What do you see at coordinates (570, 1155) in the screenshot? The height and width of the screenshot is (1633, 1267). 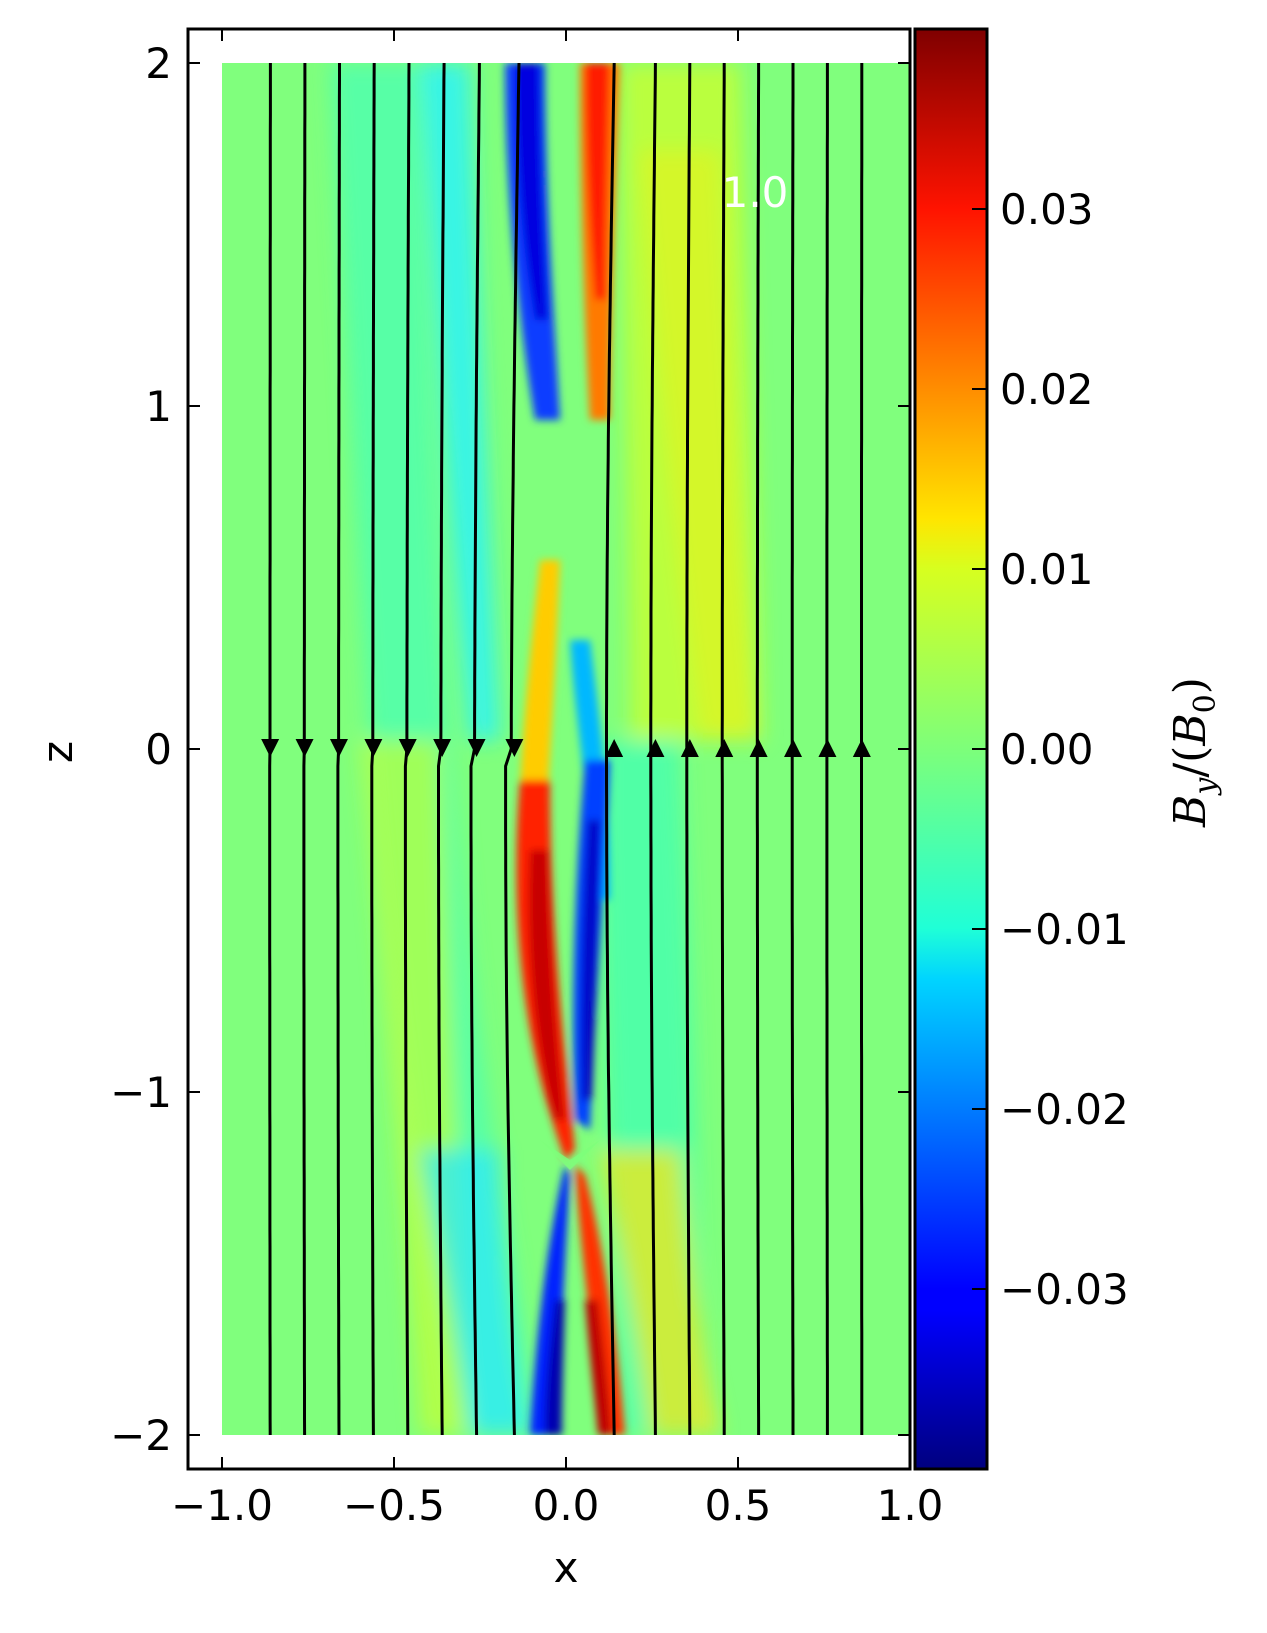 I see `feature-cusp-light` at bounding box center [570, 1155].